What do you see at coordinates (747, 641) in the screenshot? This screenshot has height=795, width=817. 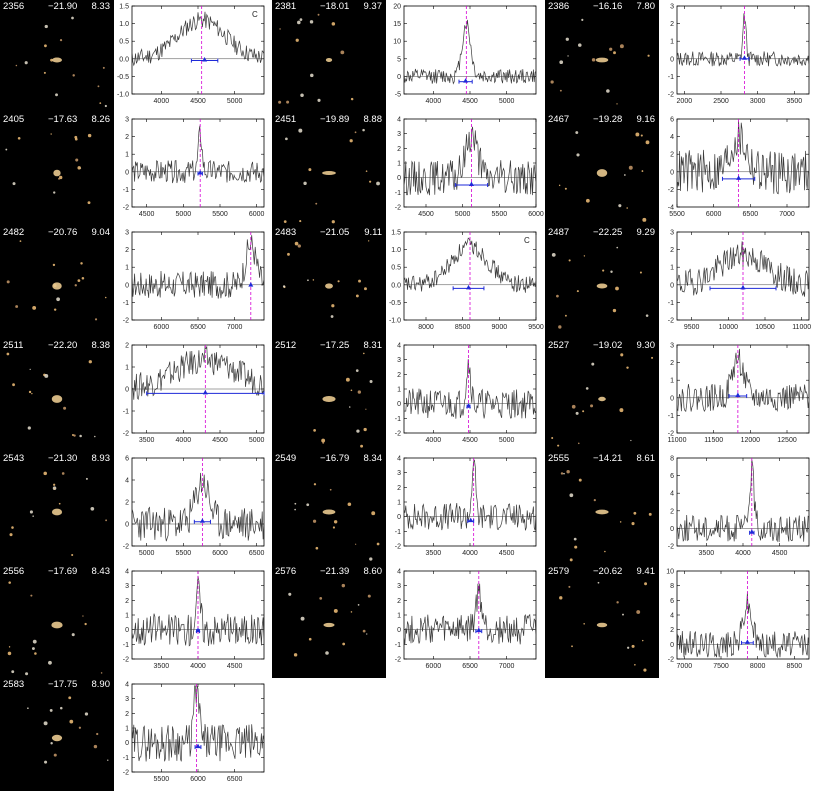 I see `center-point` at bounding box center [747, 641].